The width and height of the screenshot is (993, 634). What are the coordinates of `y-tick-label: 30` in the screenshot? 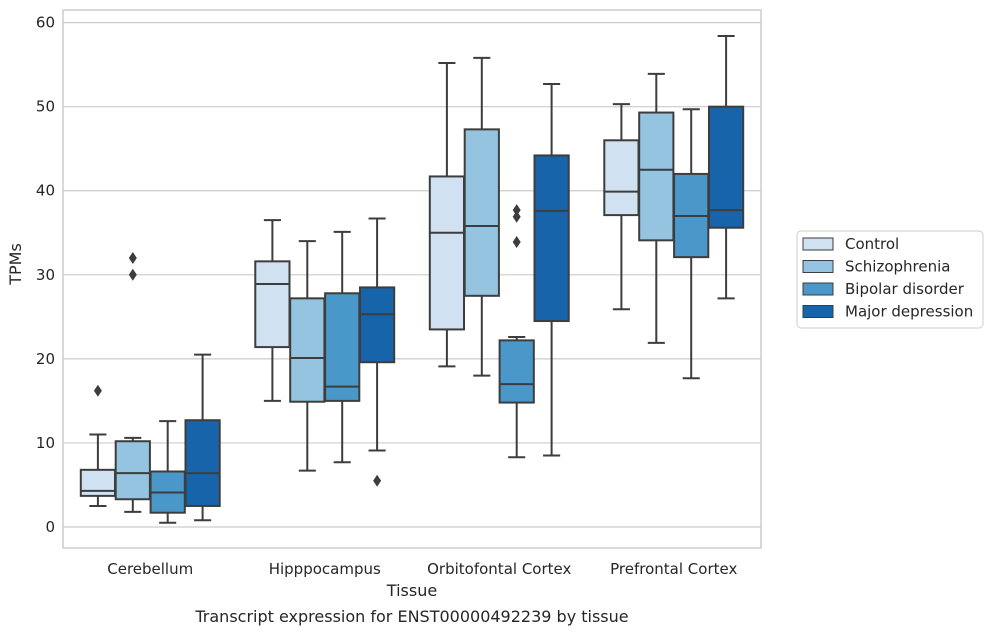 It's located at (45, 275).